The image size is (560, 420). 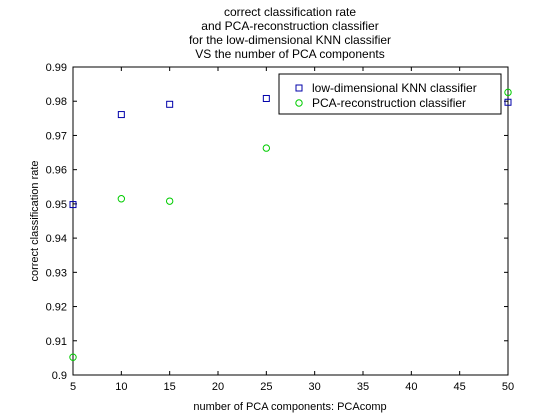 What do you see at coordinates (289, 407) in the screenshot?
I see `x-axis-label: number of PCA components: PCAcomp` at bounding box center [289, 407].